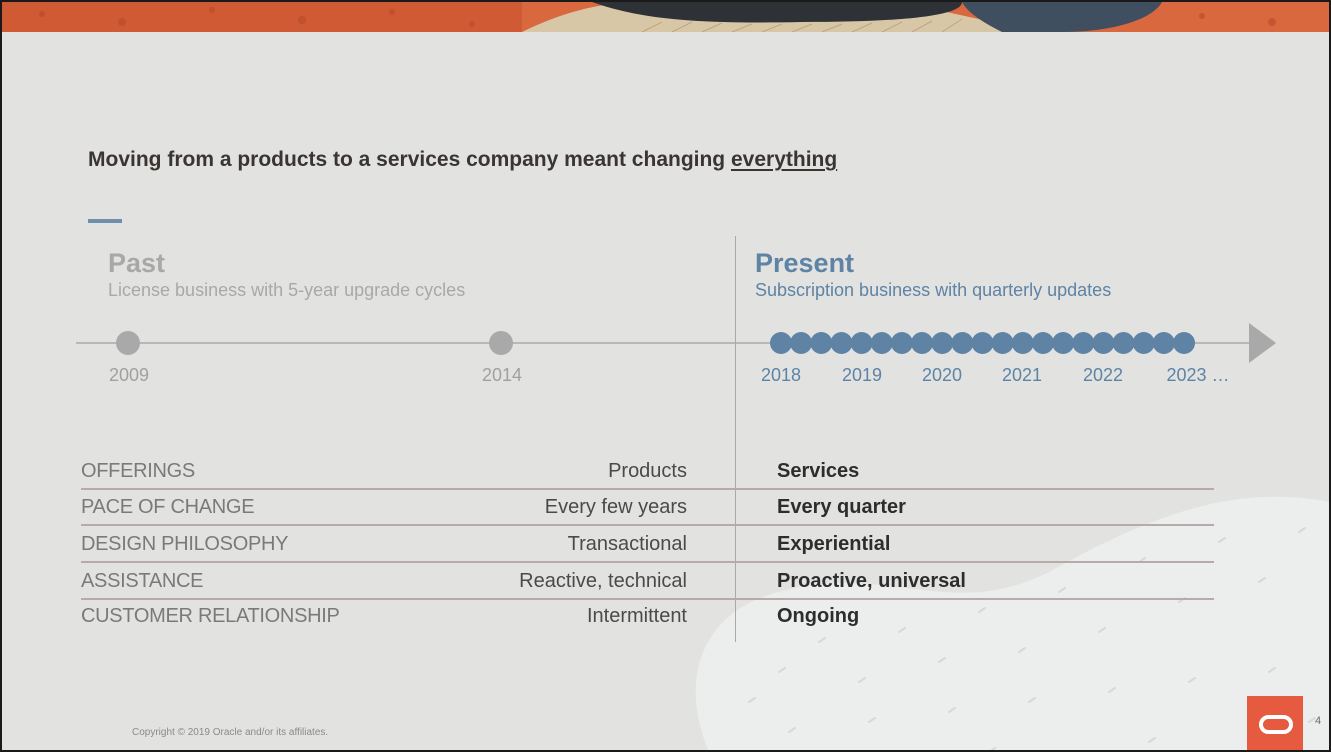 The image size is (1331, 752). Describe the element at coordinates (676, 343) in the screenshot. I see `timeline` at that location.